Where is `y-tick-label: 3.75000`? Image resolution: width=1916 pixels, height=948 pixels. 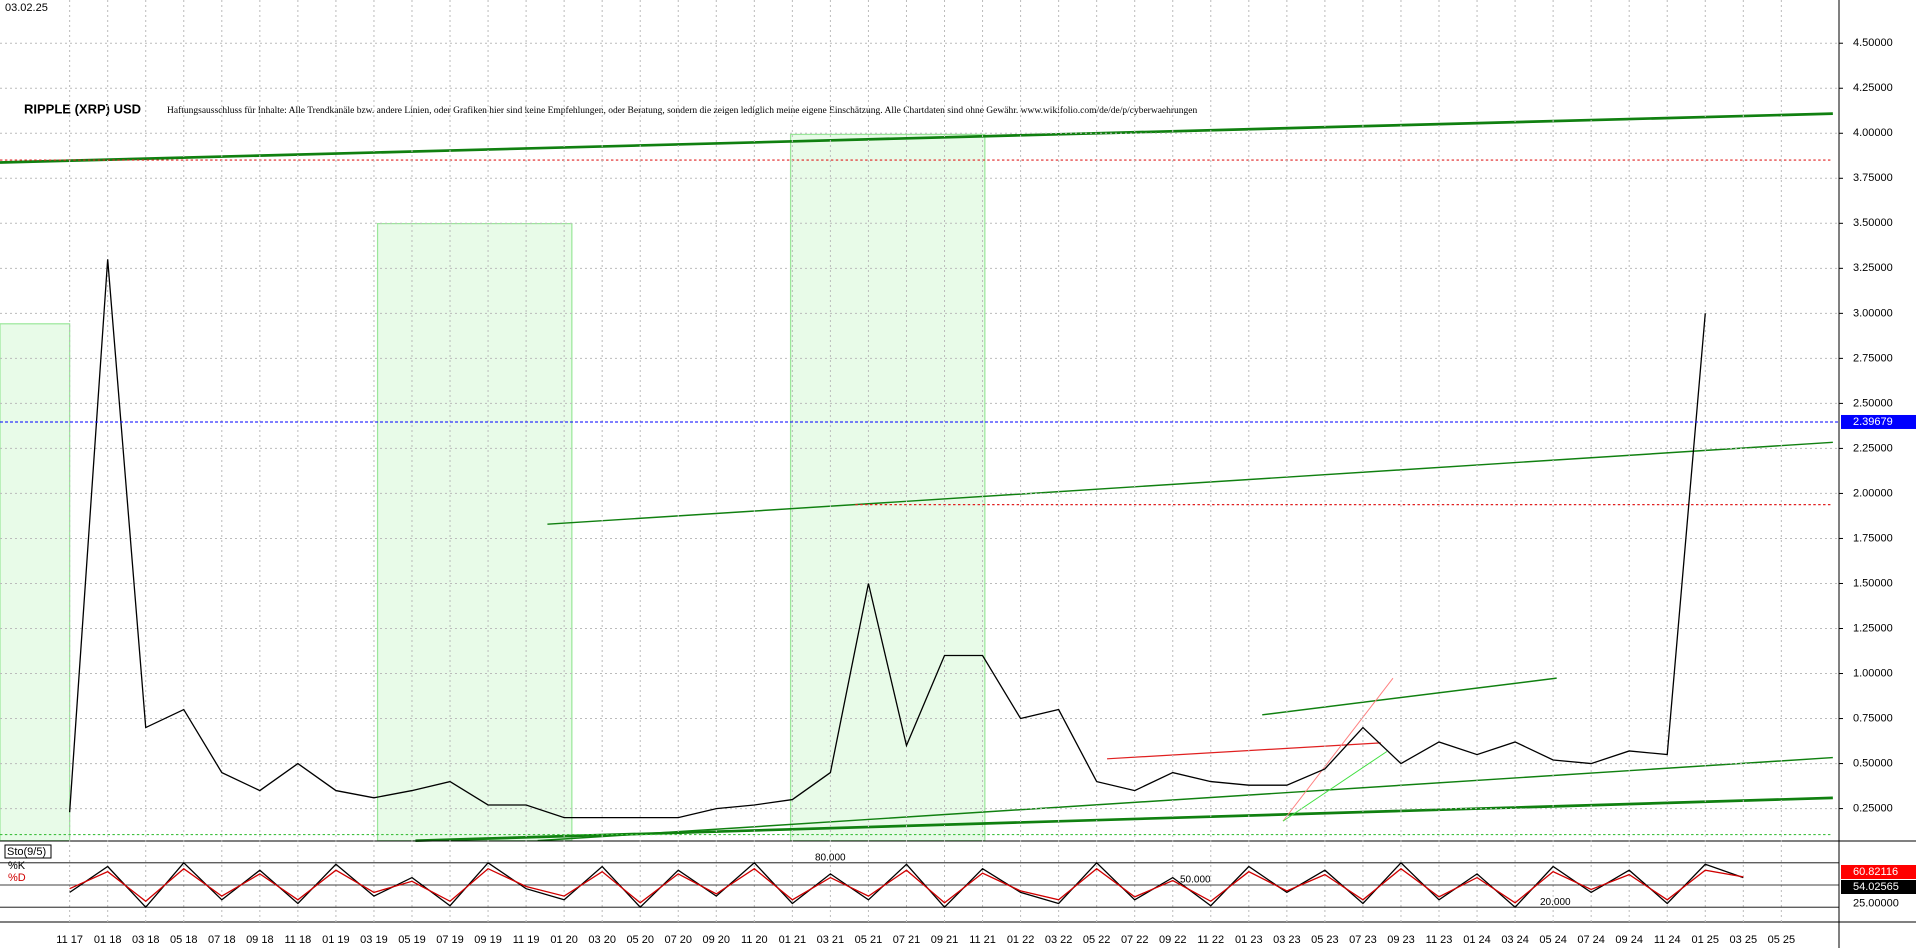
y-tick-label: 3.75000 is located at coordinates (1873, 178).